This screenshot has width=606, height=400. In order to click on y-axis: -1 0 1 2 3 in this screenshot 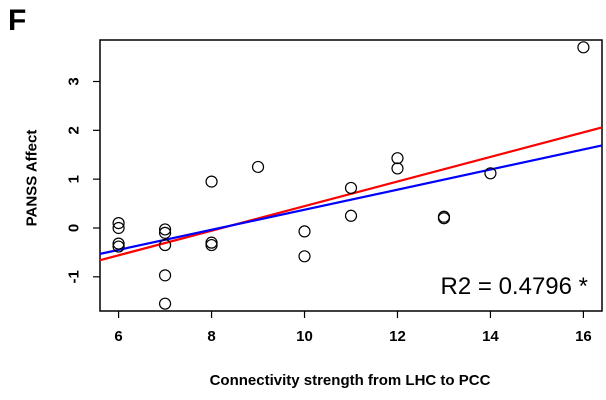, I will do `click(83, 180)`.